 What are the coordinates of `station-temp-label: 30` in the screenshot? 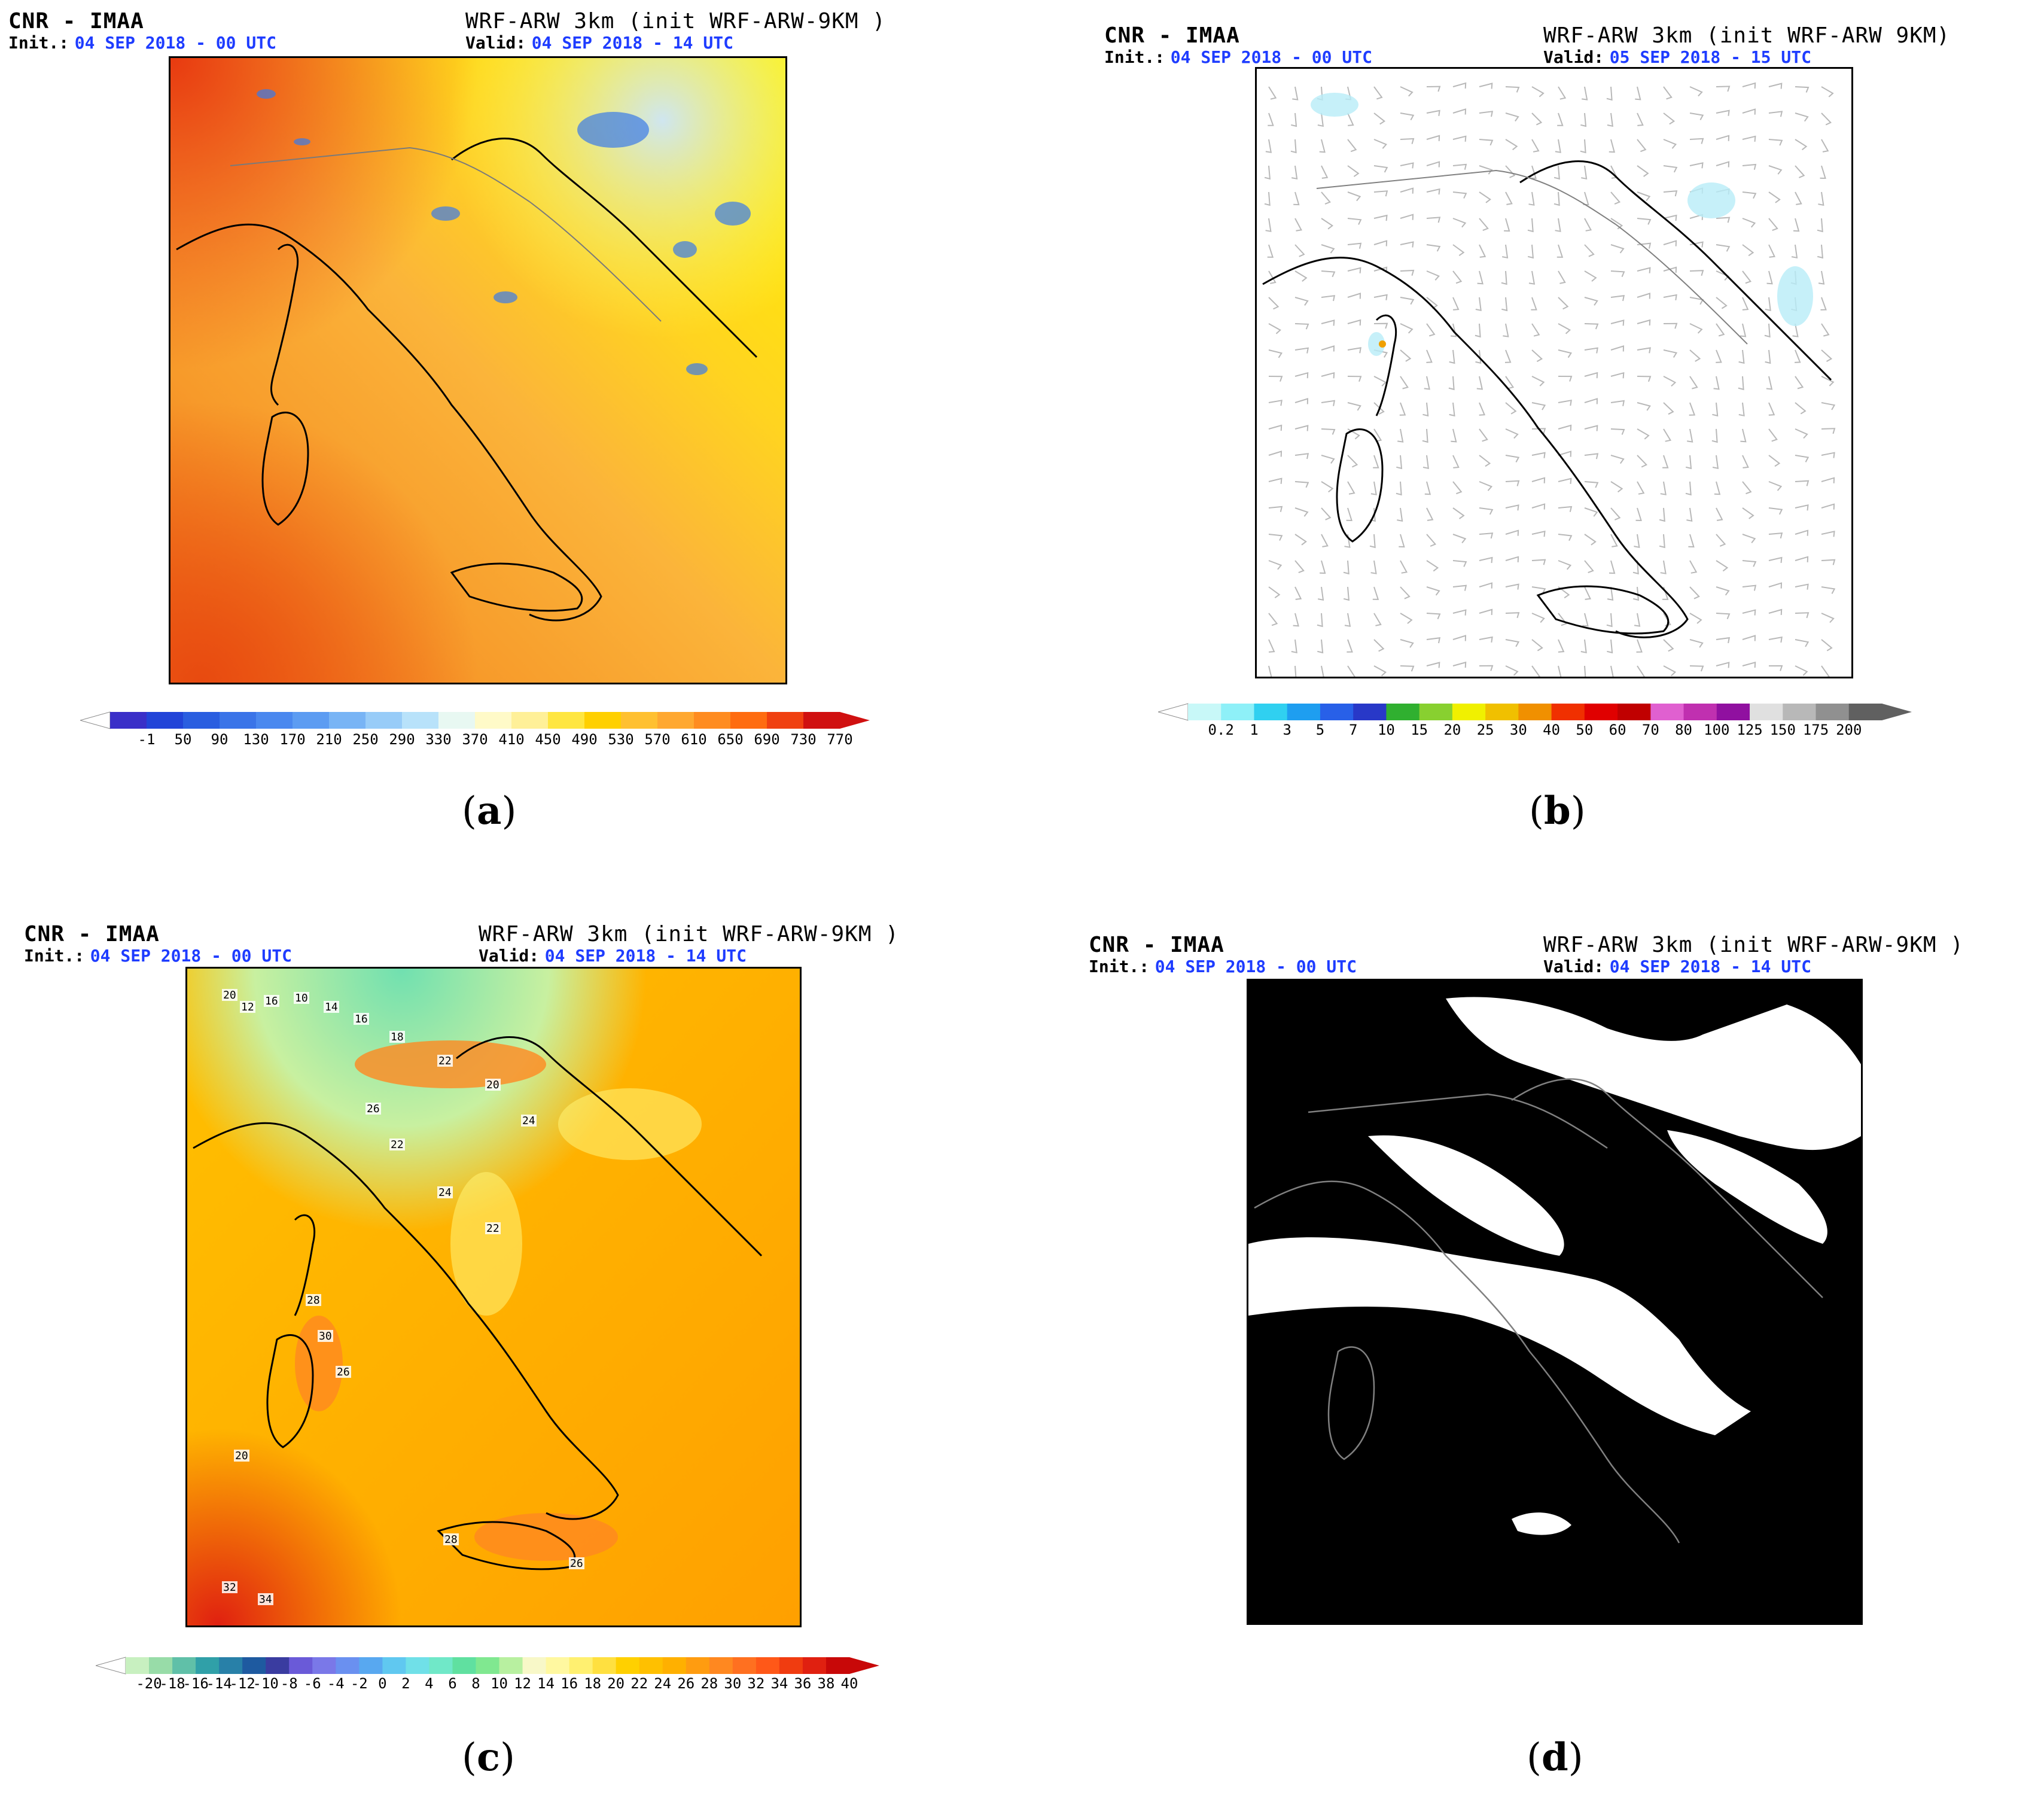 It's located at (325, 1336).